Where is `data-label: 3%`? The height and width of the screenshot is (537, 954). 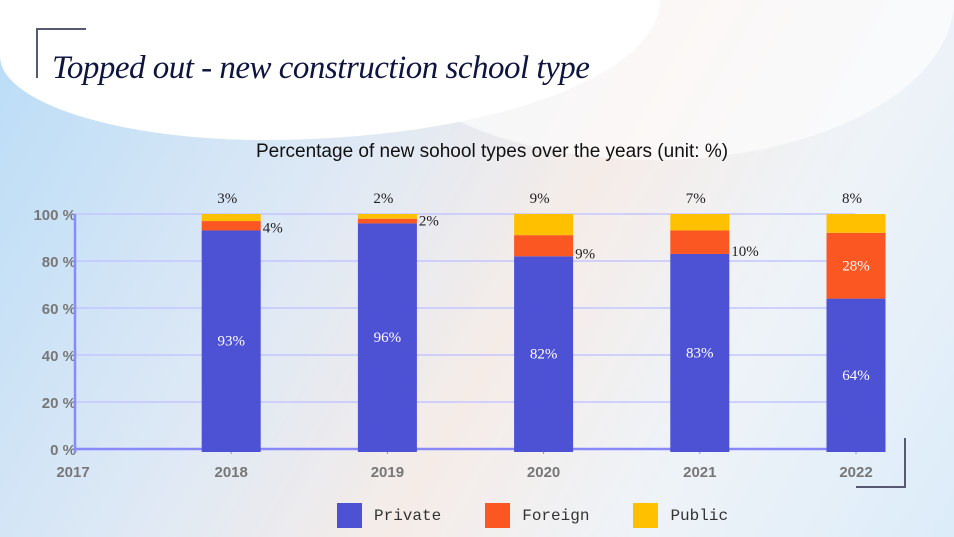
data-label: 3% is located at coordinates (227, 199).